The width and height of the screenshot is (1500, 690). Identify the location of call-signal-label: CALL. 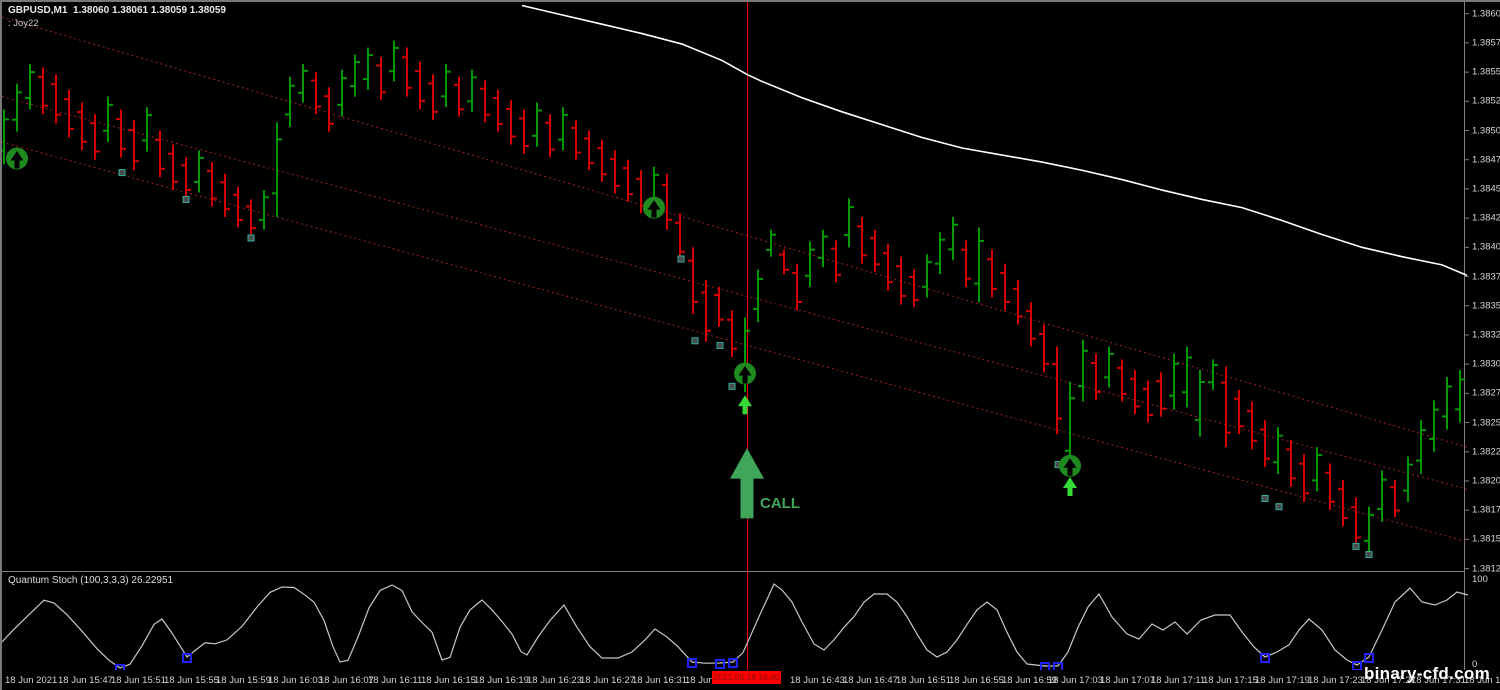
(780, 503).